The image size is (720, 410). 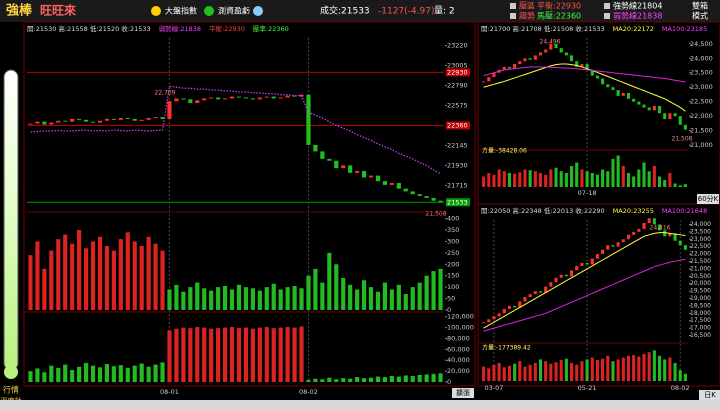 I want to click on y-tick-label: 20,000, so click(x=458, y=371).